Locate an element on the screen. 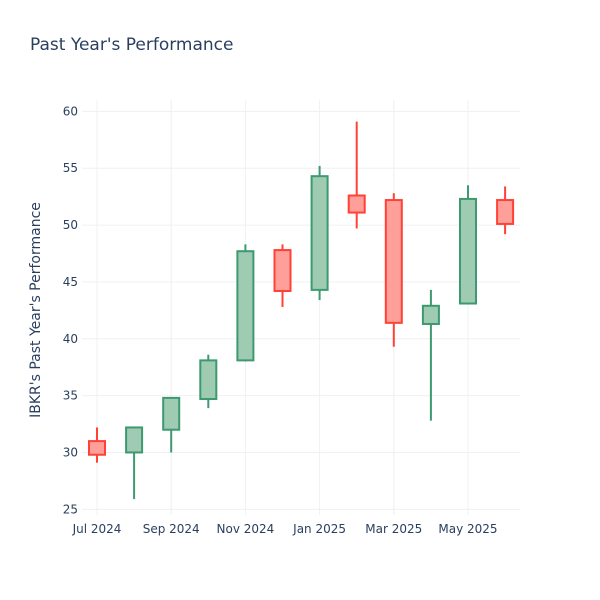 The image size is (600, 600). y-tick-label: 35 is located at coordinates (70, 396).